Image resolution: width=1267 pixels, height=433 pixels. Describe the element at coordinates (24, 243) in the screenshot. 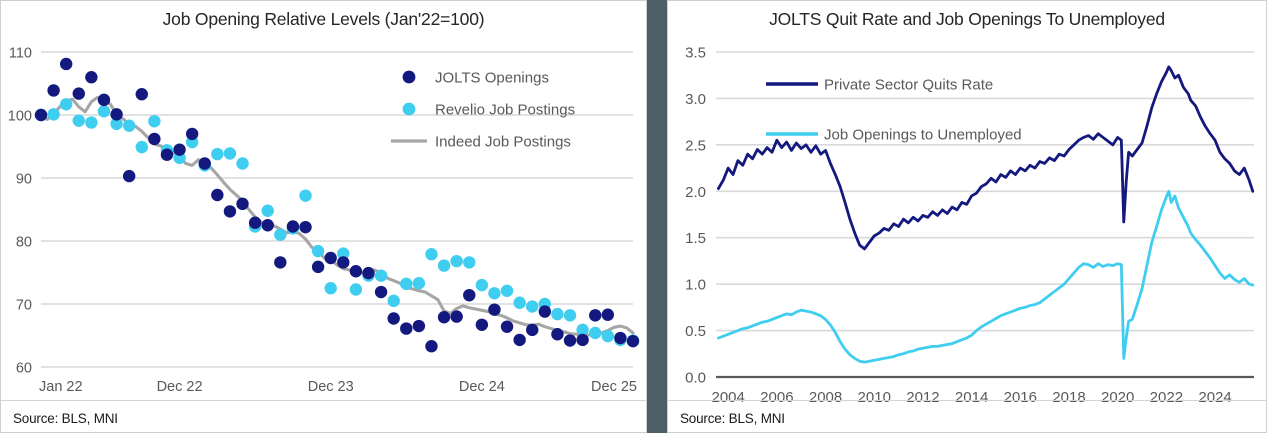

I see `y-axis-tick-label: 80` at that location.